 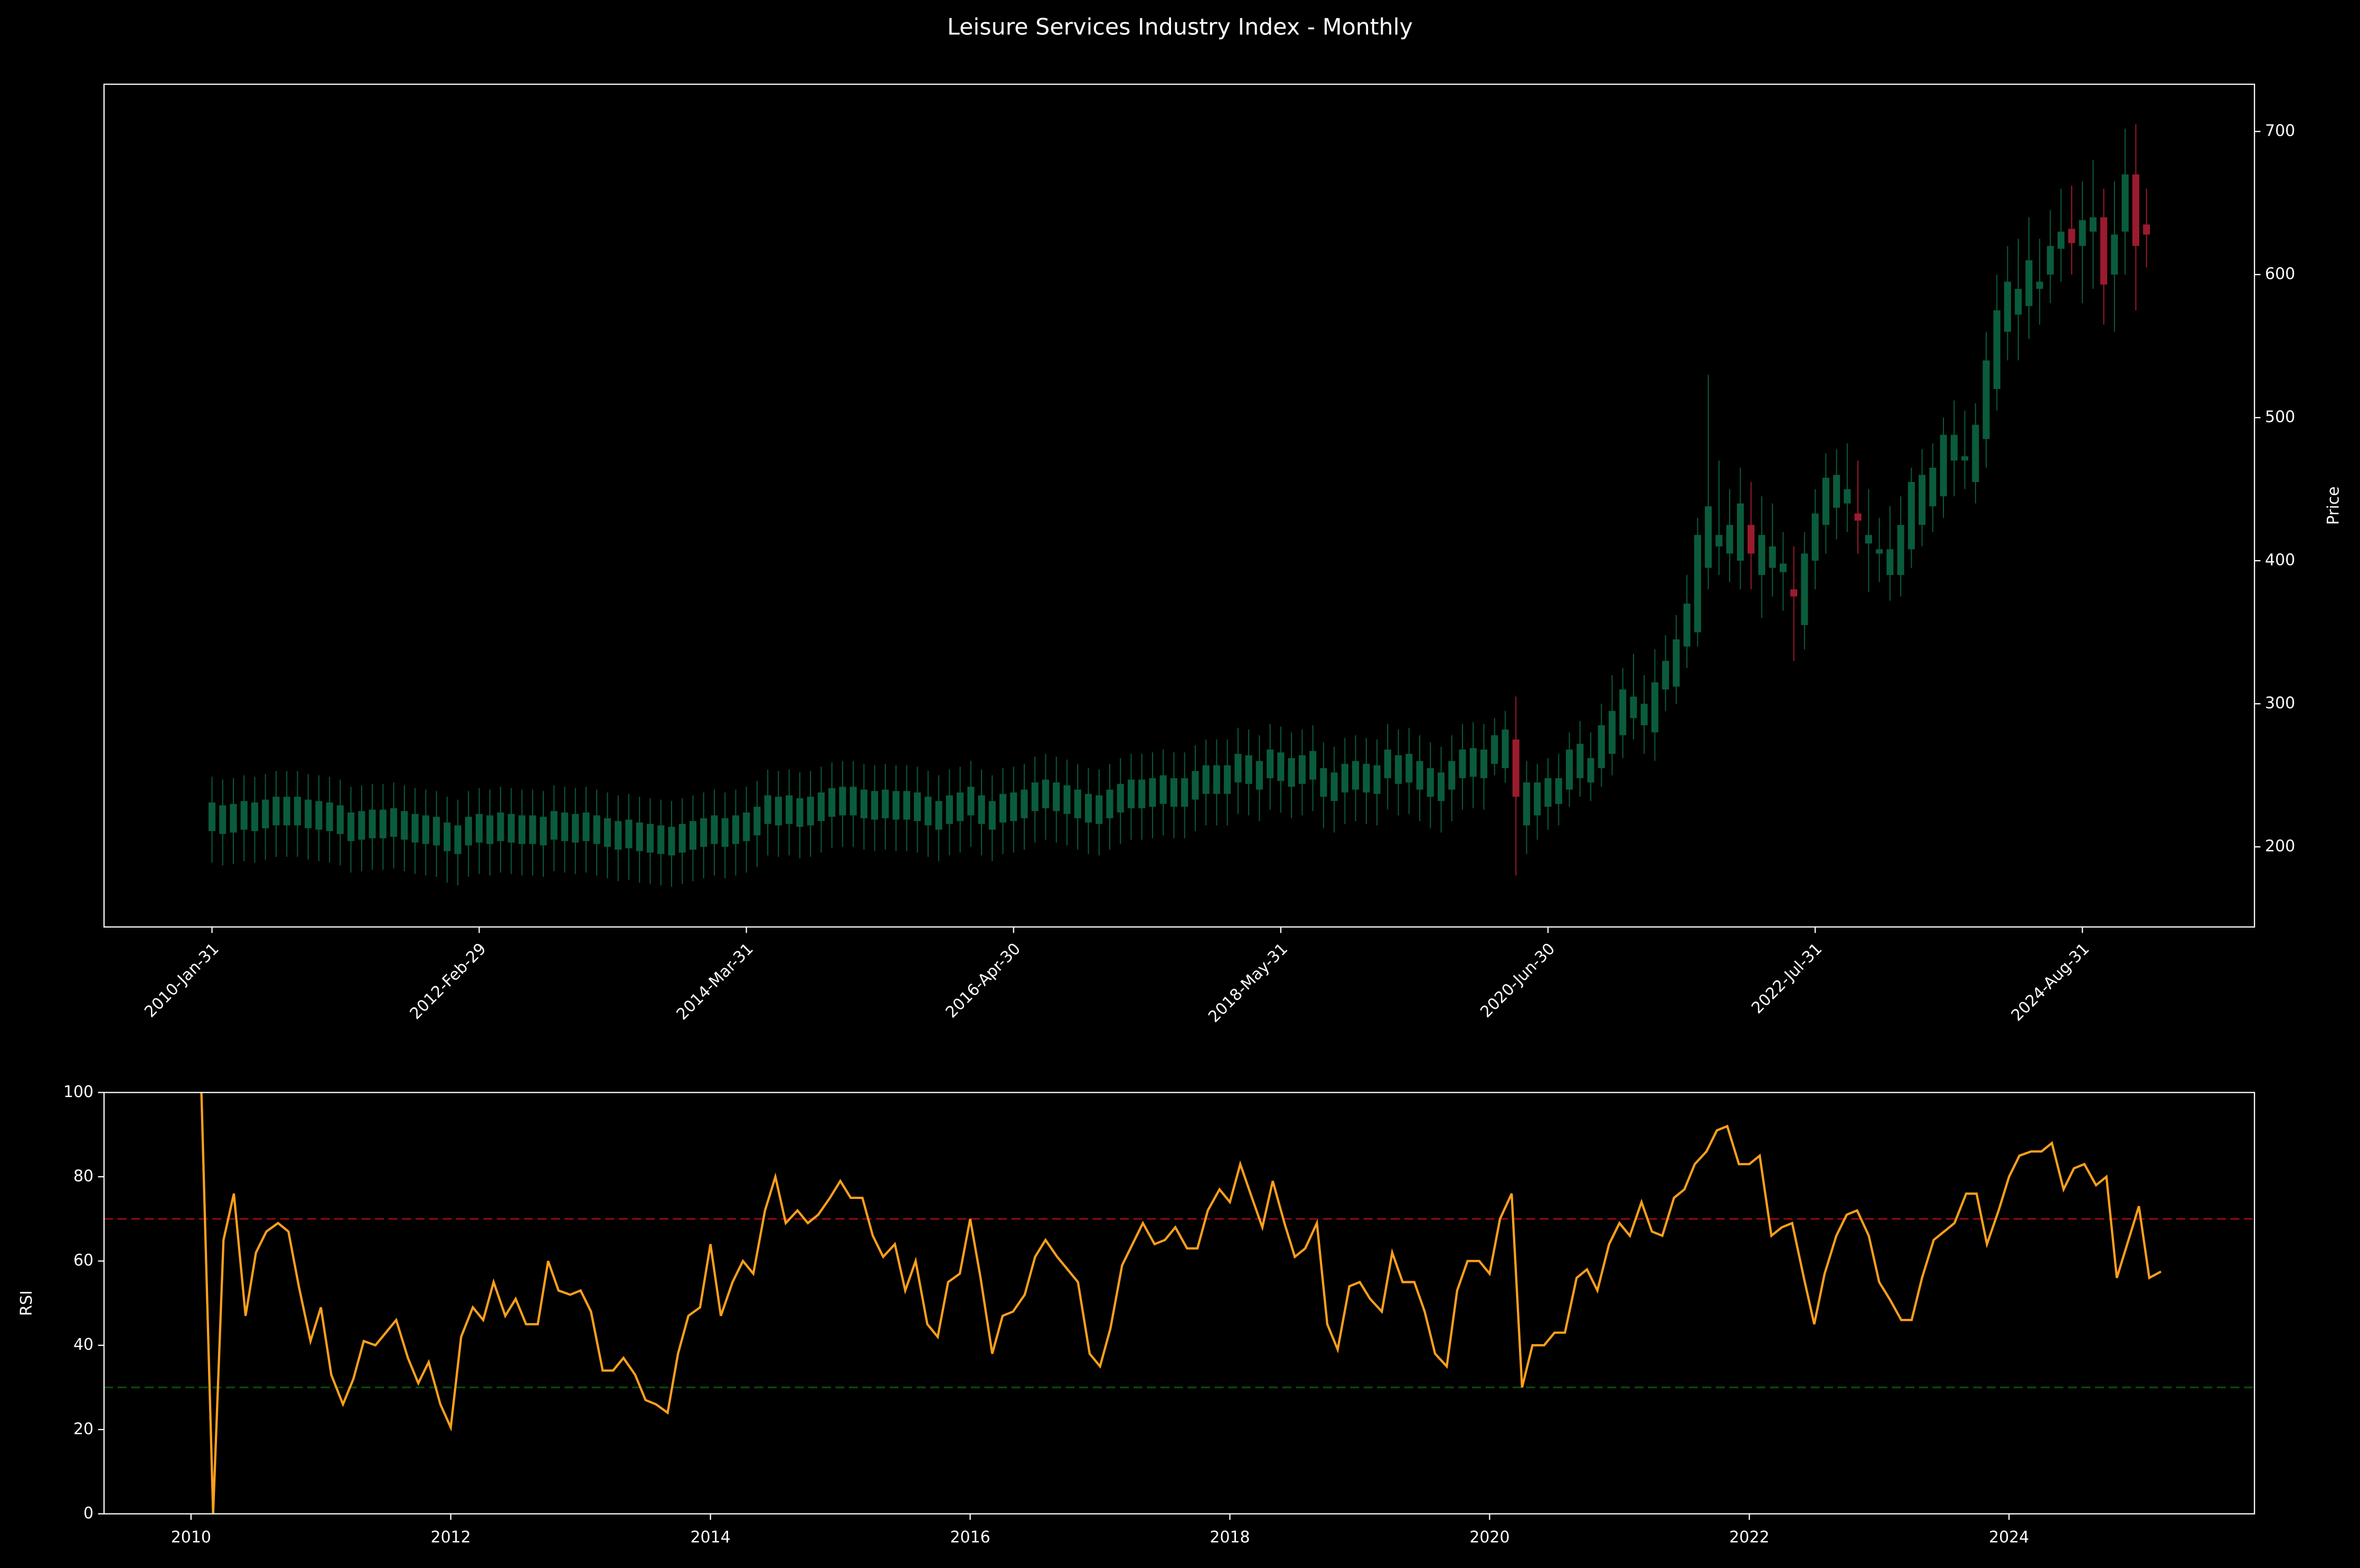 What do you see at coordinates (182, 981) in the screenshot?
I see `x-tick-label: 2010-Jan-31` at bounding box center [182, 981].